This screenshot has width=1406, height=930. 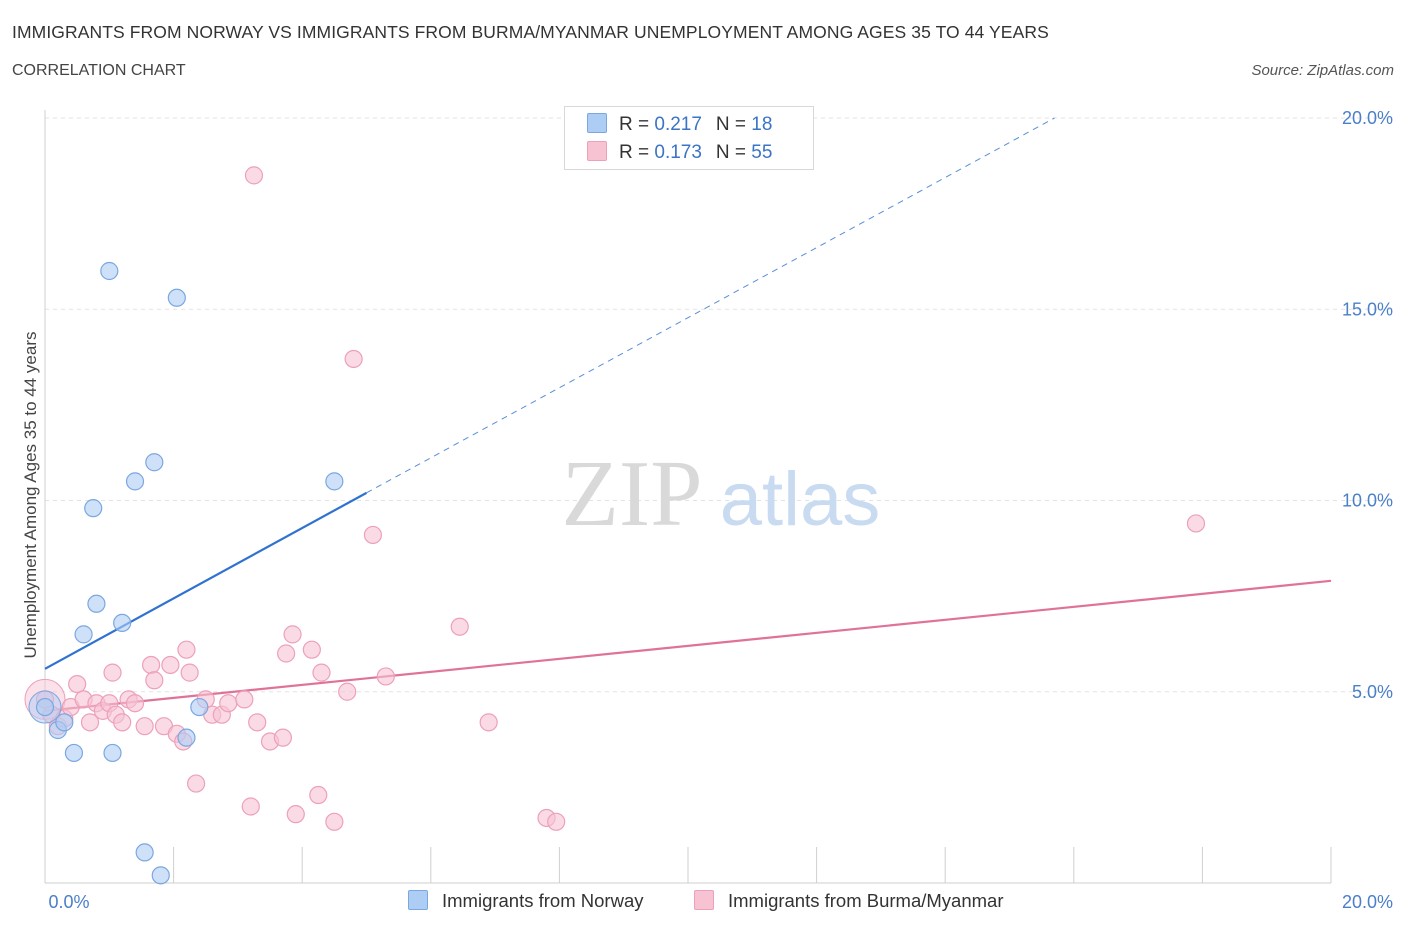 I want to click on n-value-norway: 18, so click(x=762, y=124).